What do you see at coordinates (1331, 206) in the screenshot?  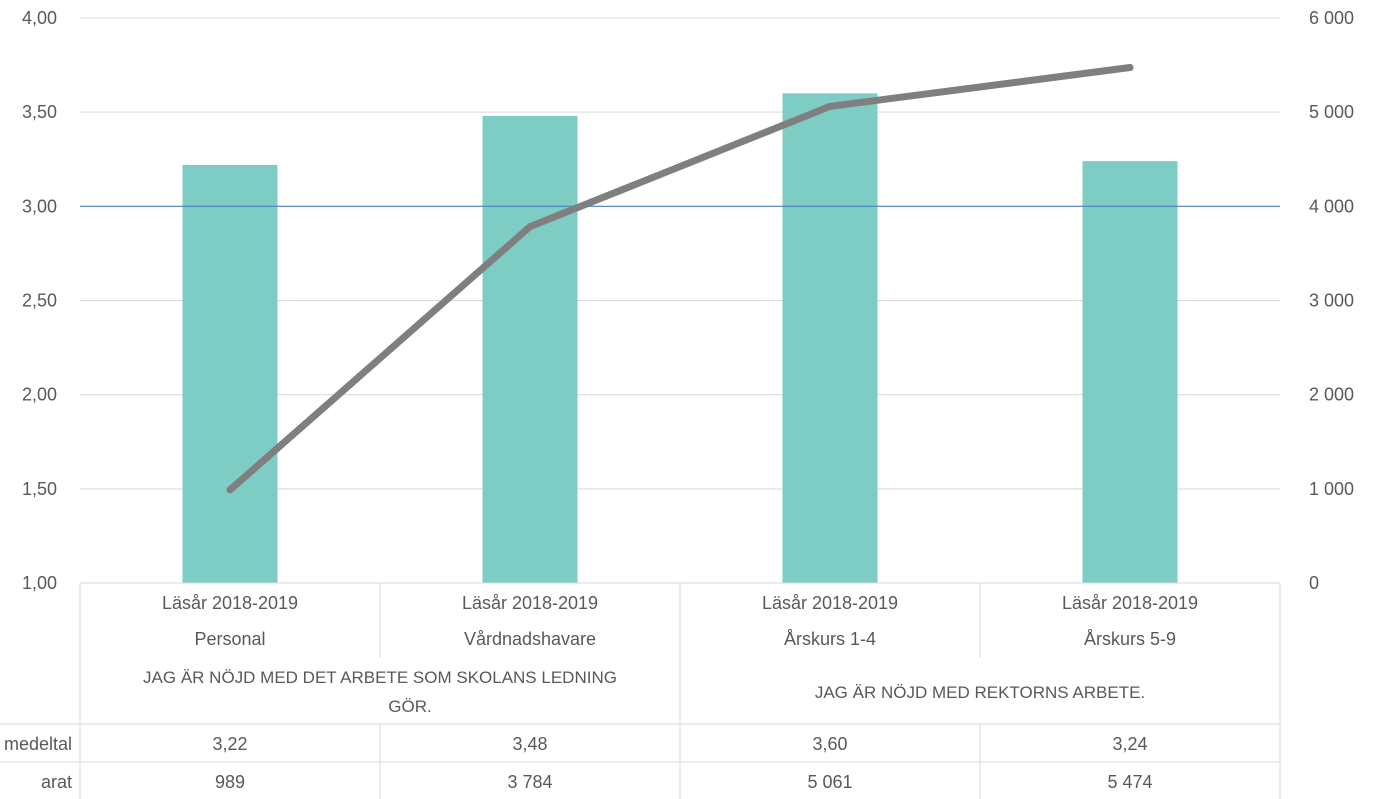 I see `y-right-tick-label: 4 000` at bounding box center [1331, 206].